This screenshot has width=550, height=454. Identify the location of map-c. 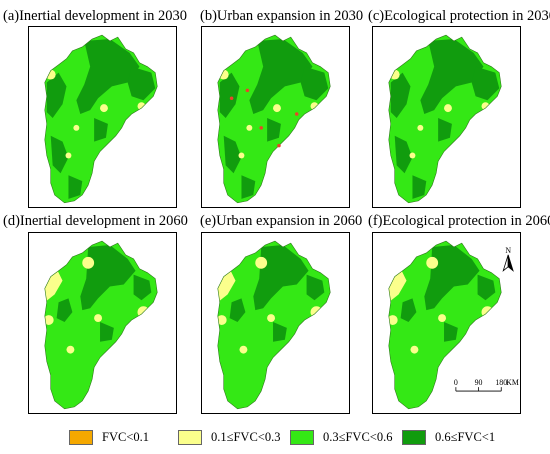
(446, 117).